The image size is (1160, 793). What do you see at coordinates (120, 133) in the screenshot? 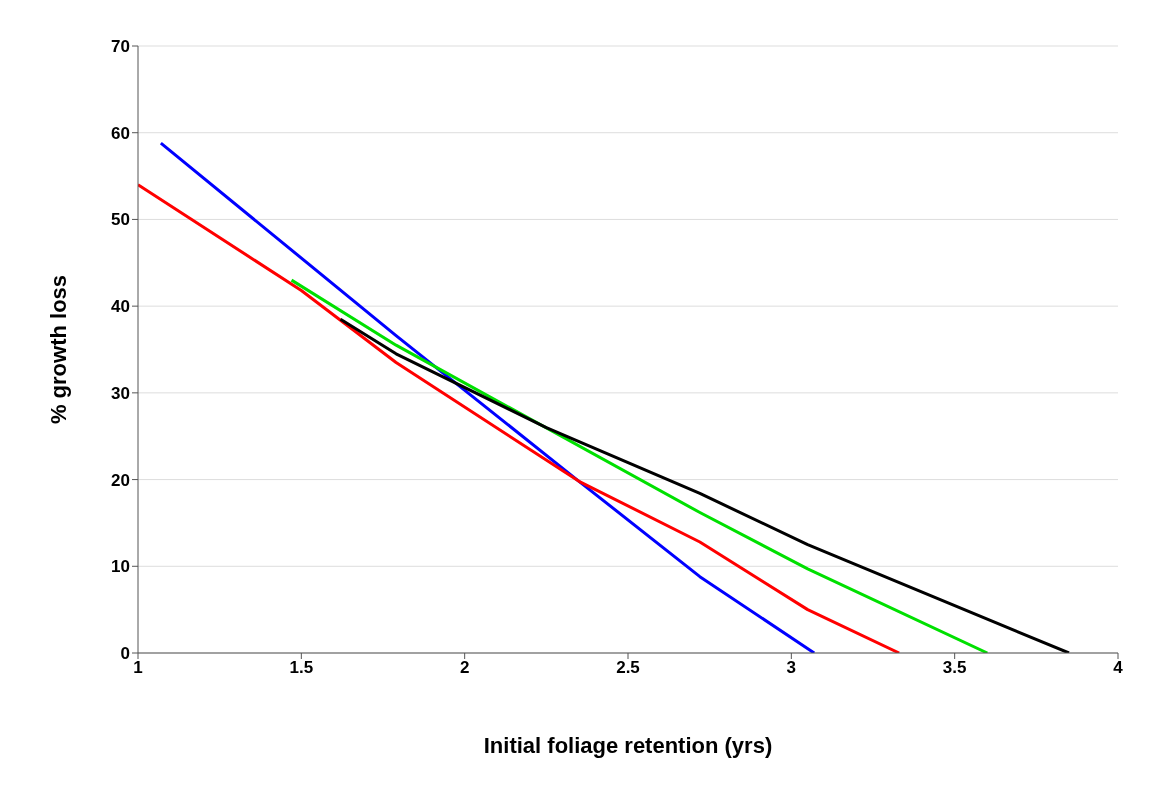
I see `y-tick-label: 60` at bounding box center [120, 133].